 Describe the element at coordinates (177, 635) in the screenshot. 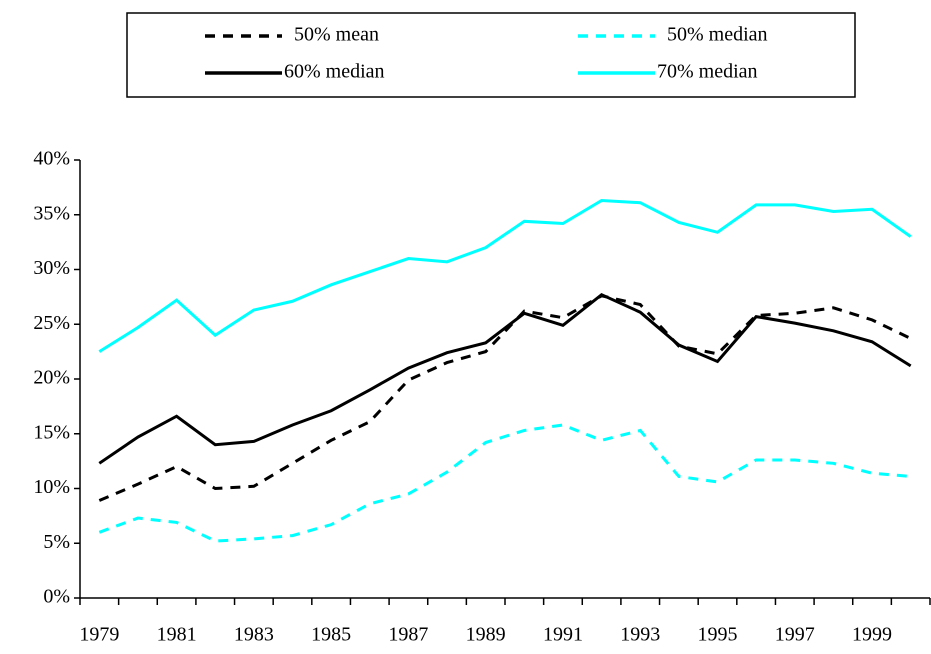

I see `x-tick-label: 1981` at that location.